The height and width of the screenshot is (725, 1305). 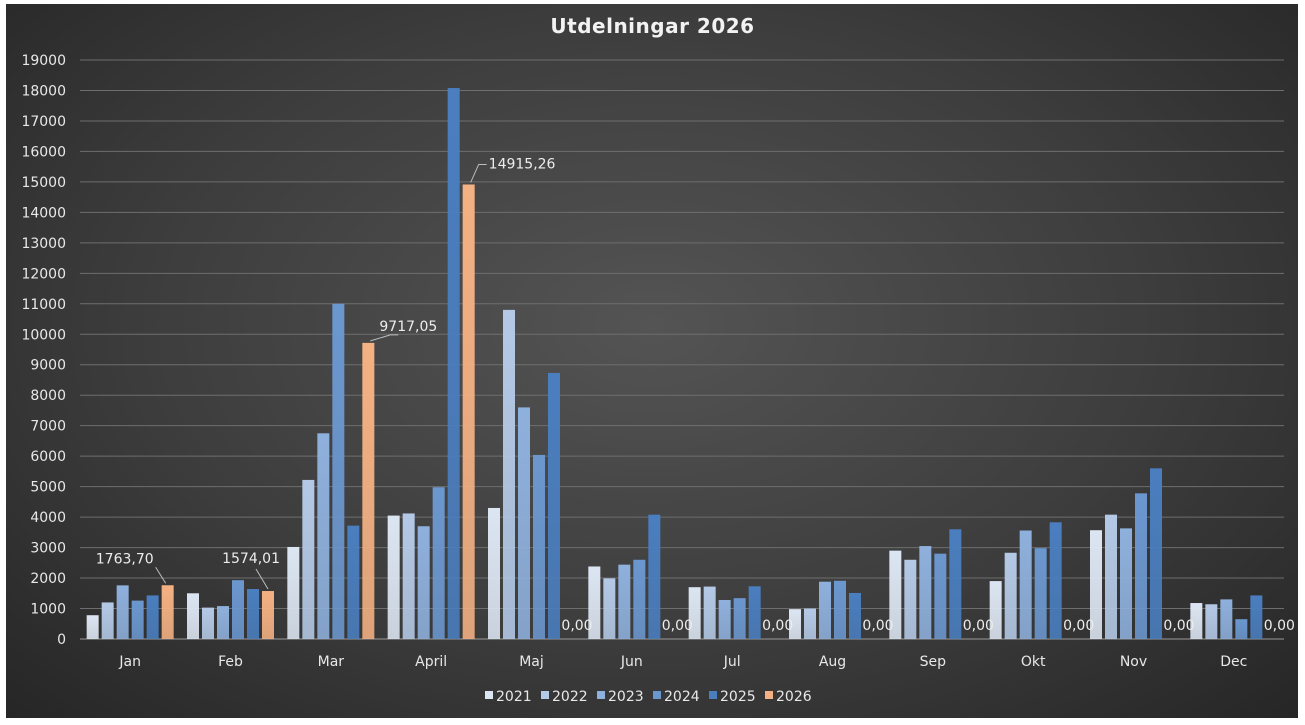 I want to click on y-tick-label: 13000, so click(x=43, y=244).